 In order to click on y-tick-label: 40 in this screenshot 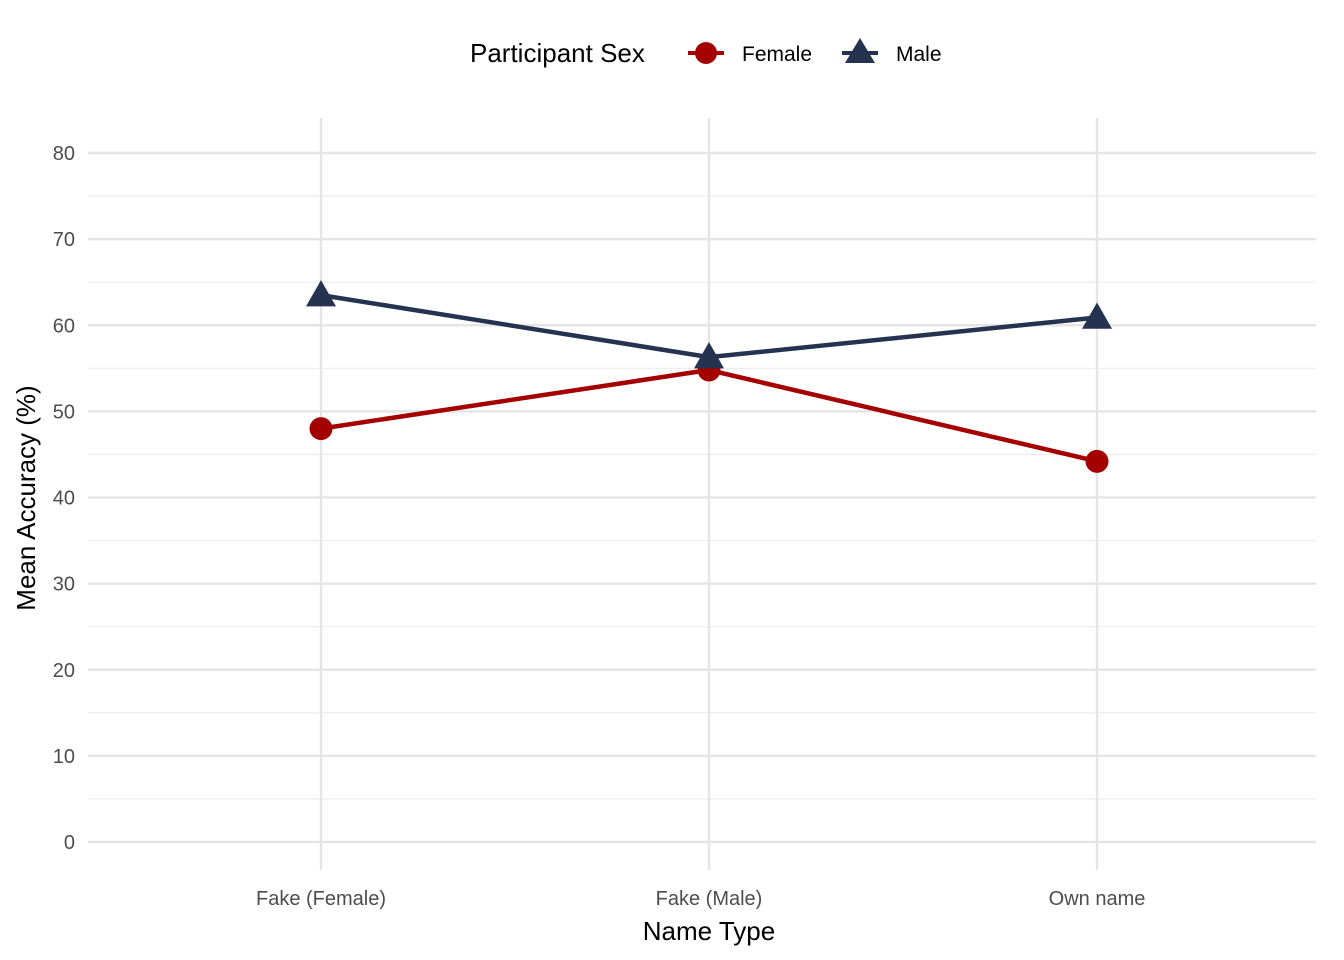, I will do `click(64, 499)`.